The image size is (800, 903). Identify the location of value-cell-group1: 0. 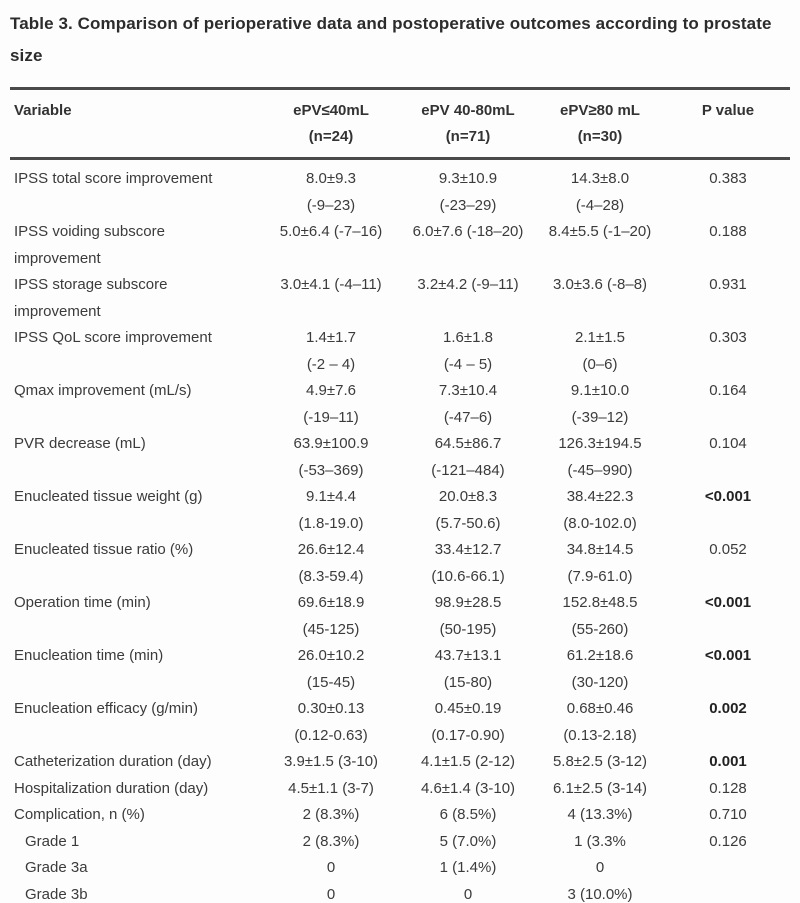
(331, 868).